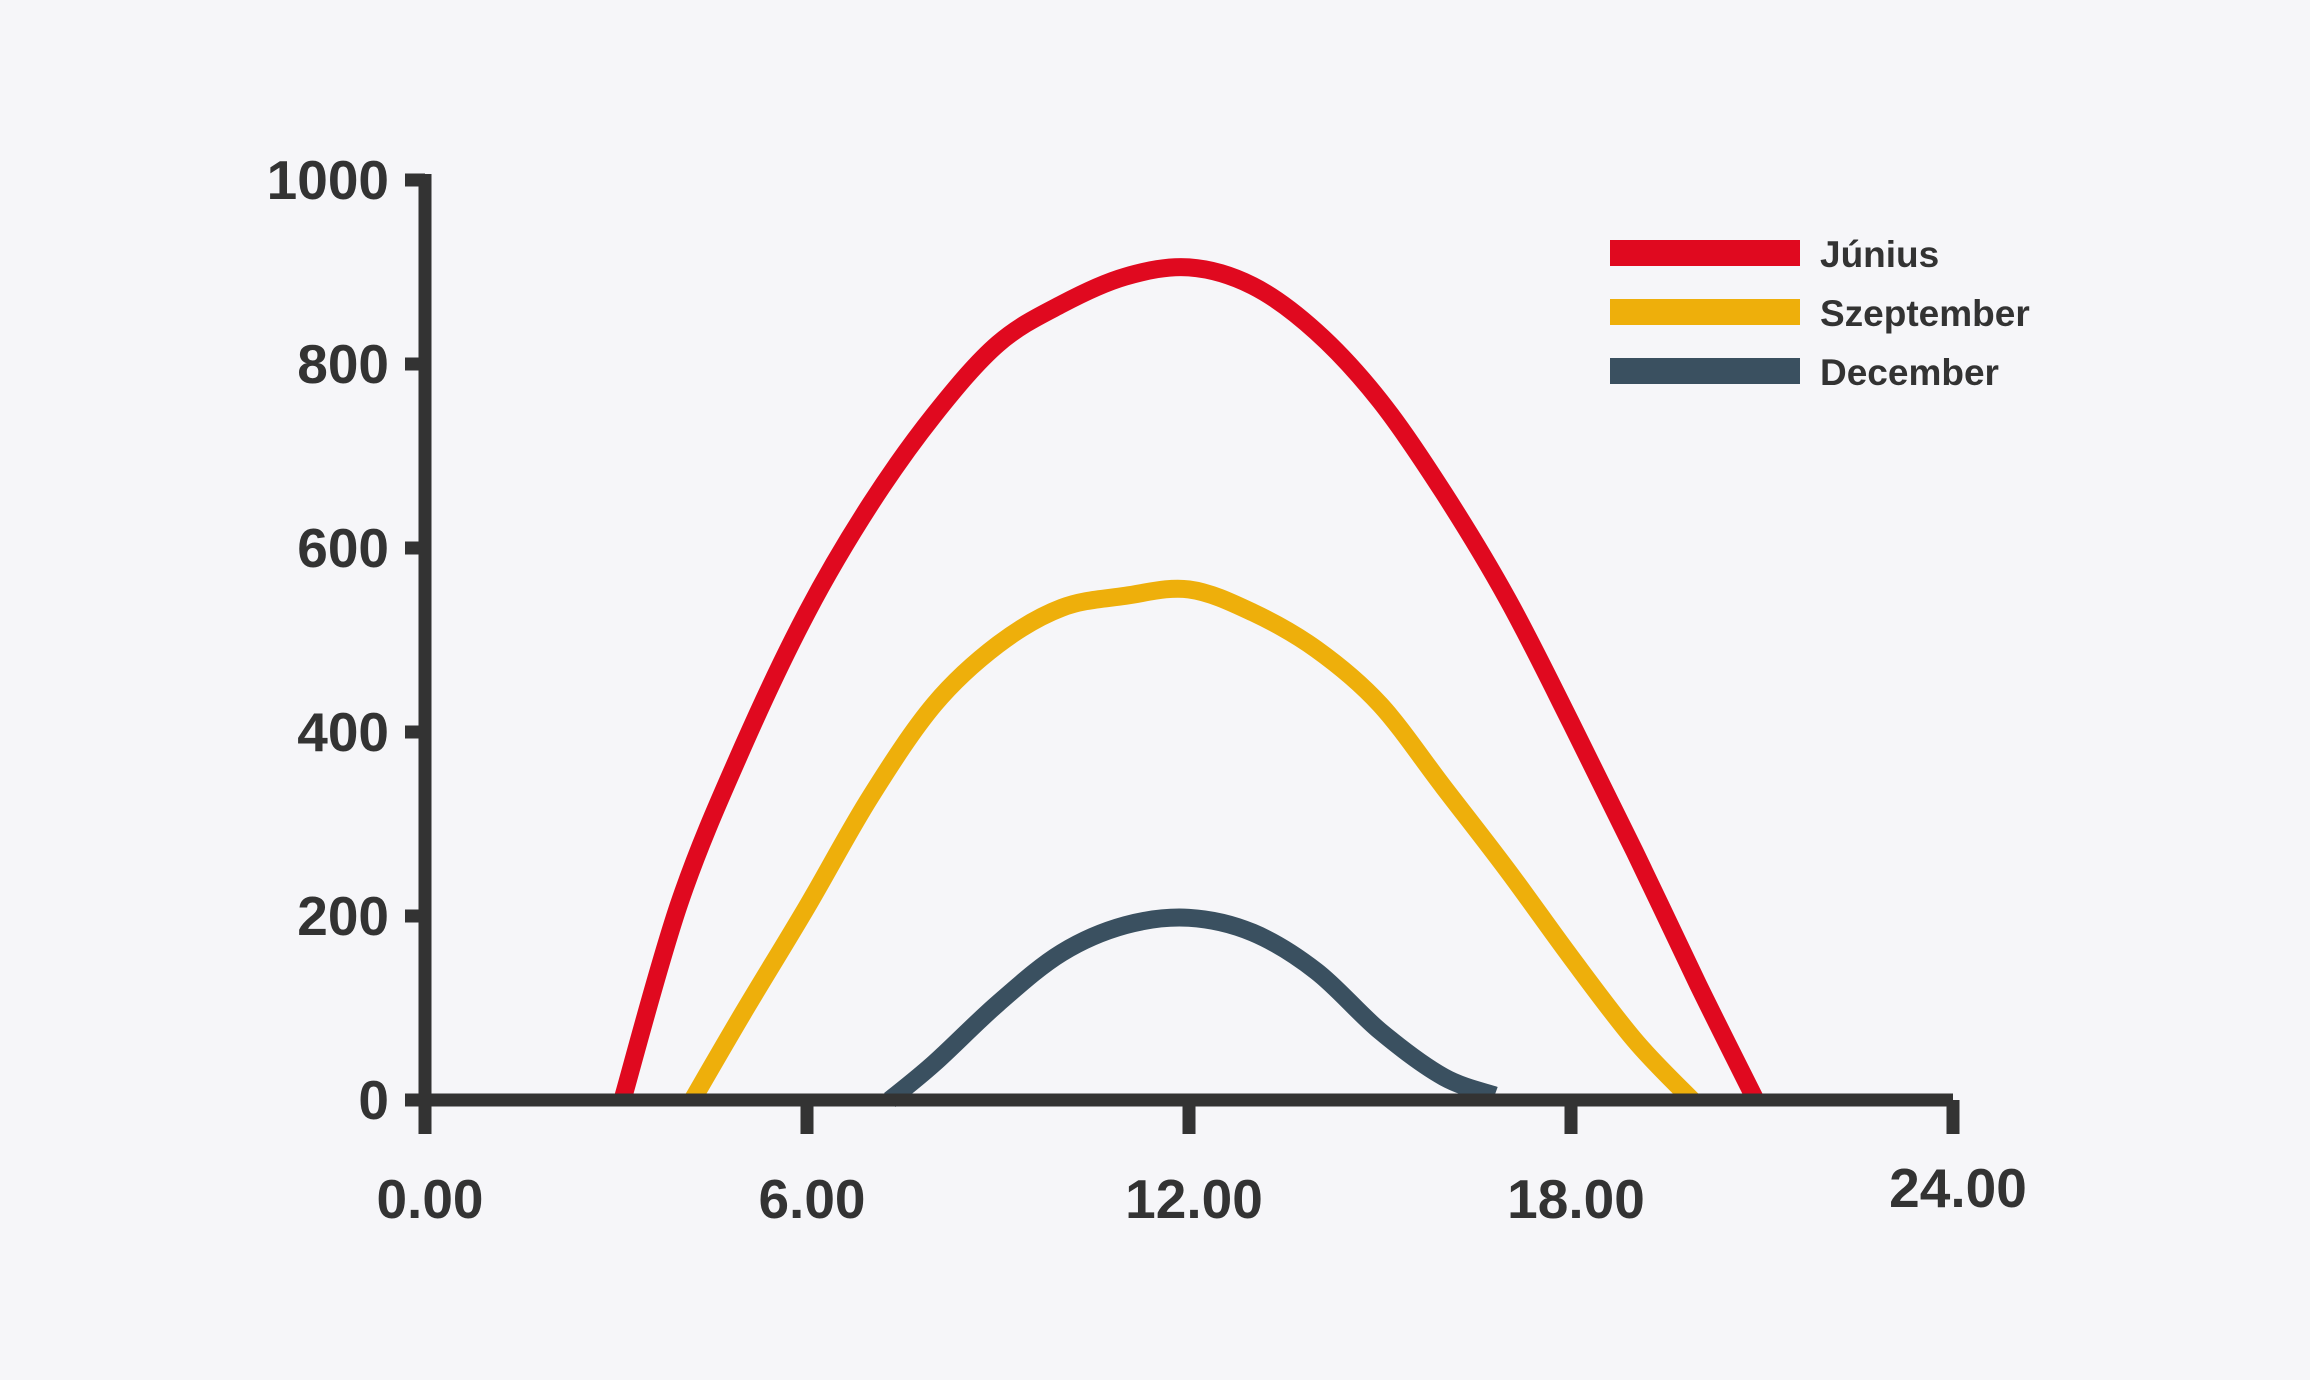  What do you see at coordinates (429, 1199) in the screenshot?
I see `x-tick-label: 0.00` at bounding box center [429, 1199].